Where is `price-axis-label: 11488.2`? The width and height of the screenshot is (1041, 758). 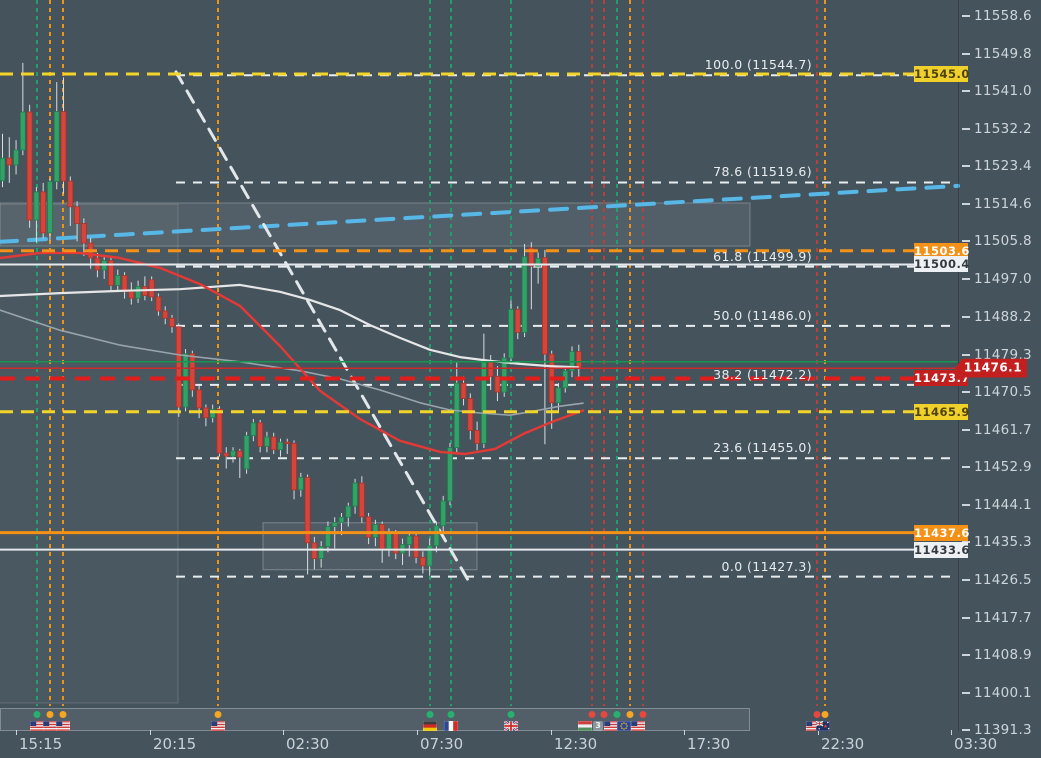
price-axis-label: 11488.2 is located at coordinates (997, 317).